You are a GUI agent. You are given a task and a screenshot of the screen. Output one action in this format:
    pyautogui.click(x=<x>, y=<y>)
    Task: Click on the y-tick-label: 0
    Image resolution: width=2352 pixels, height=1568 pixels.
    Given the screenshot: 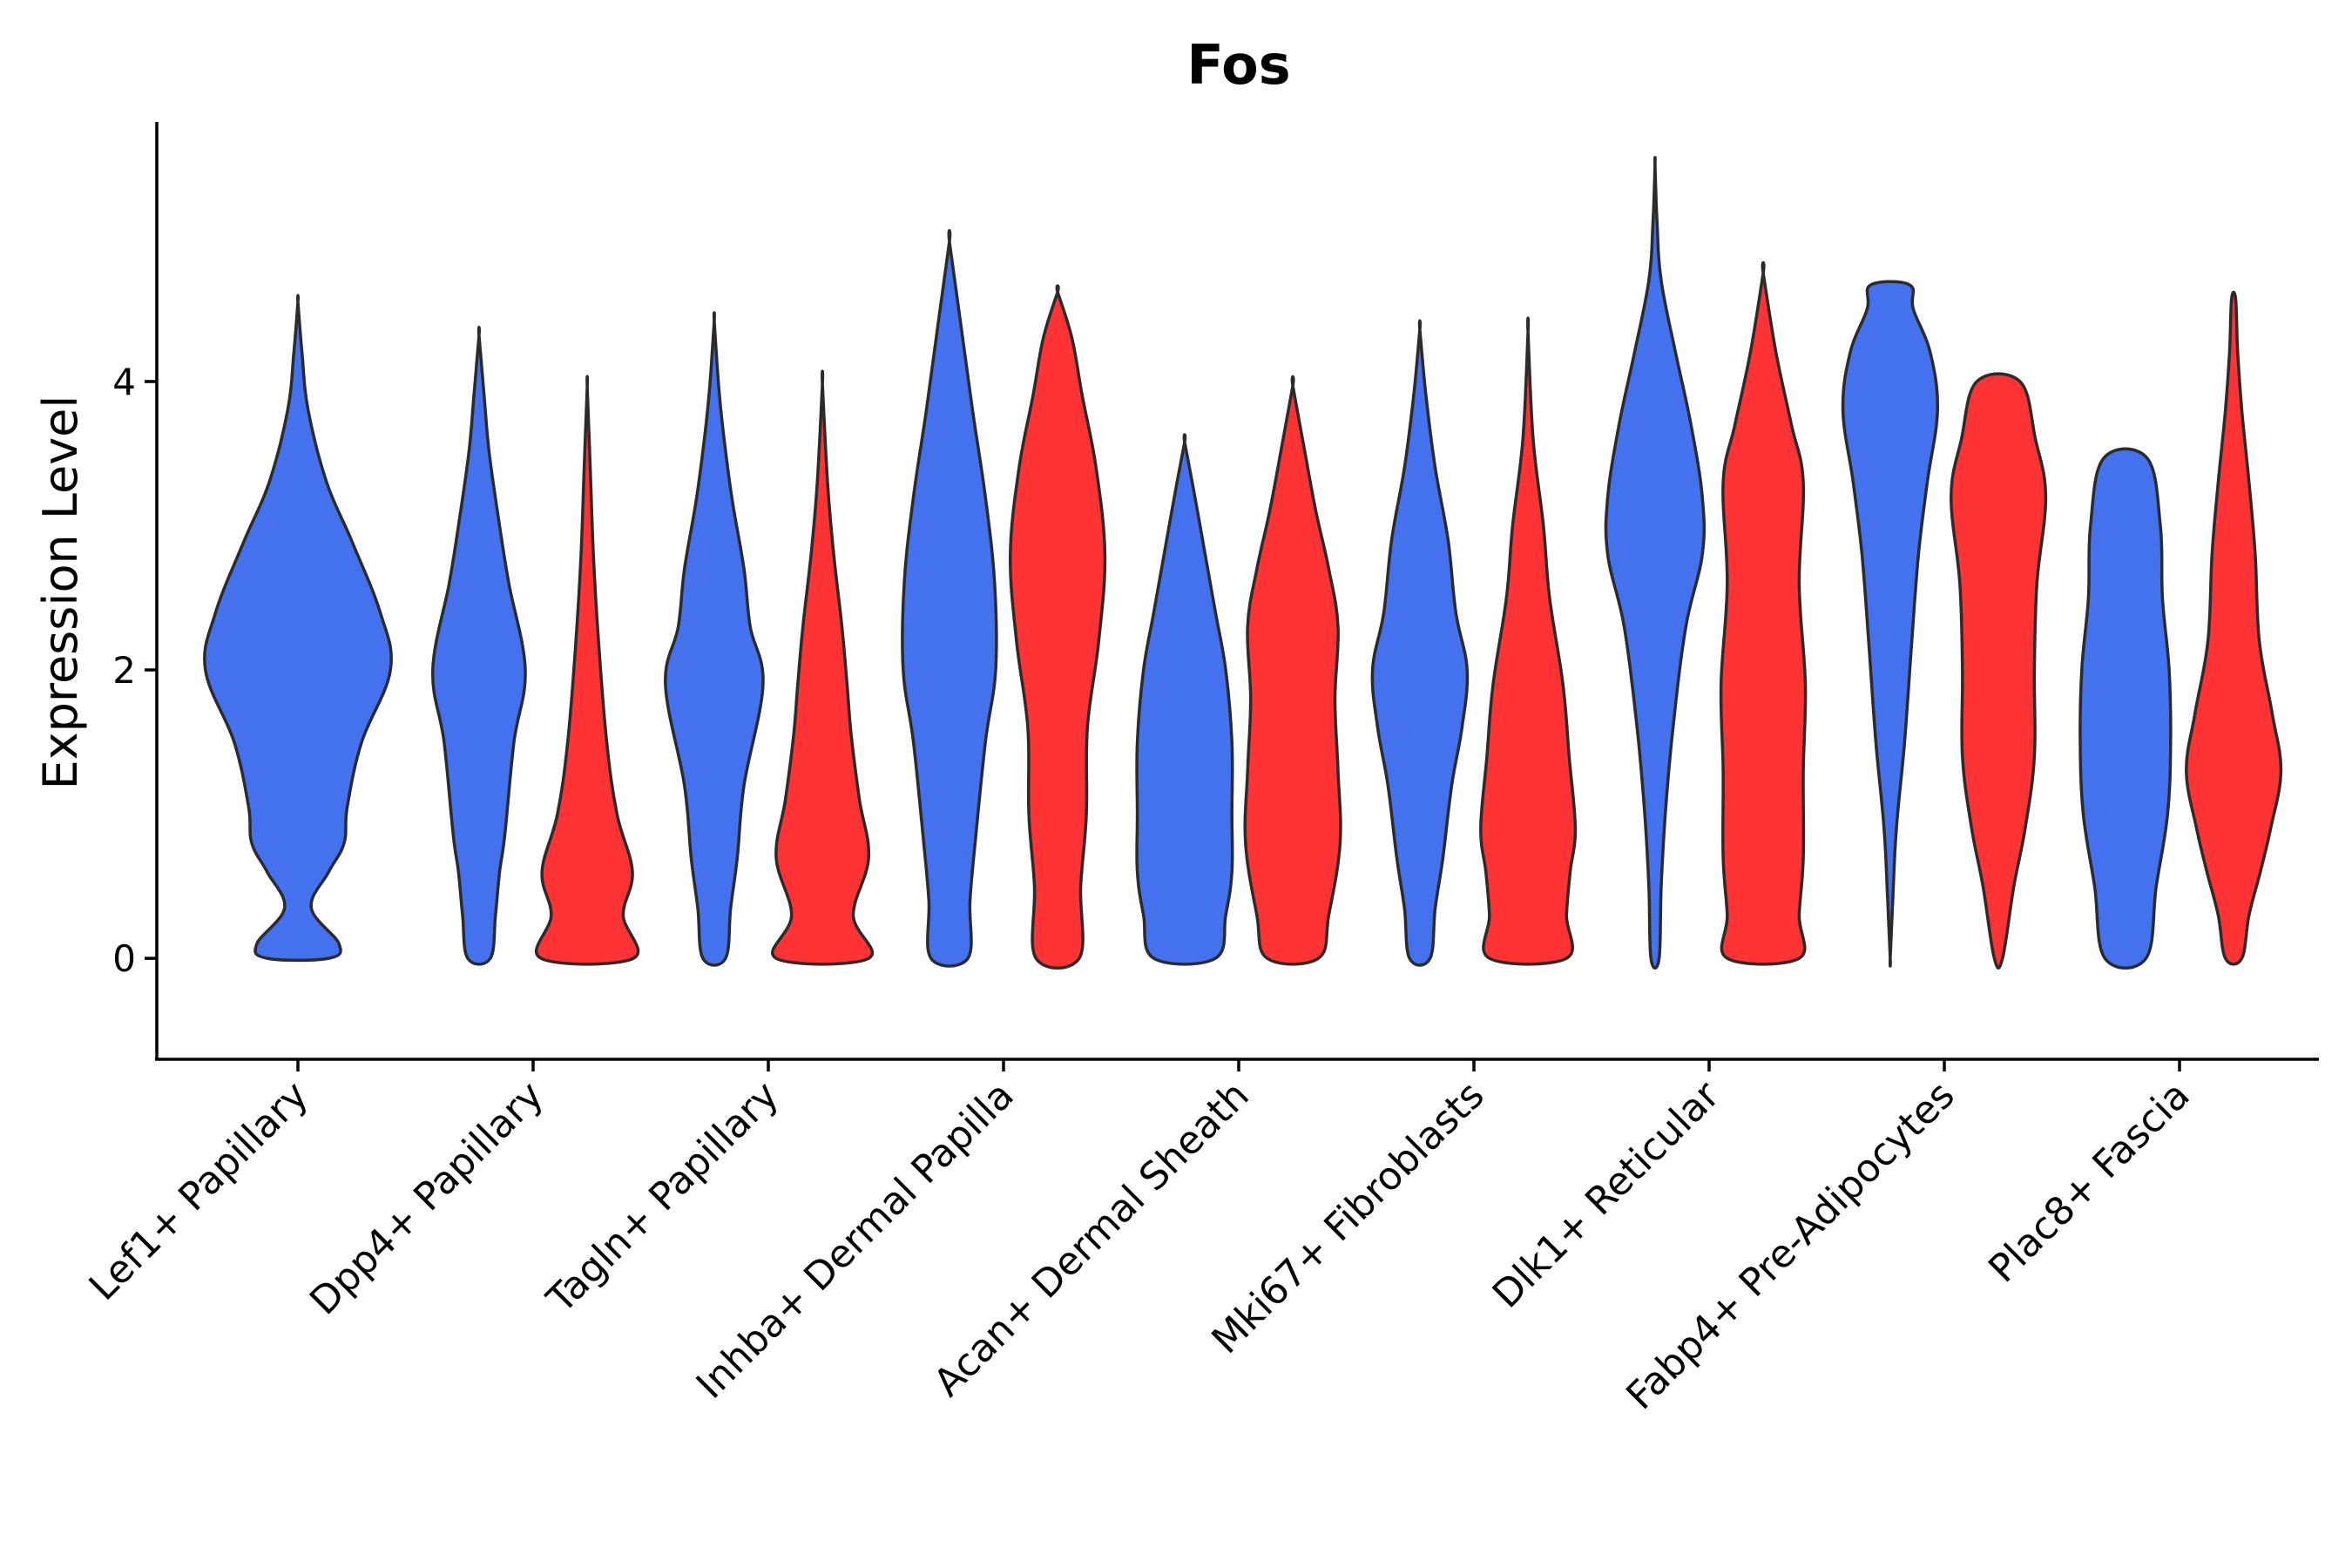 What is the action you would take?
    pyautogui.click(x=124, y=958)
    